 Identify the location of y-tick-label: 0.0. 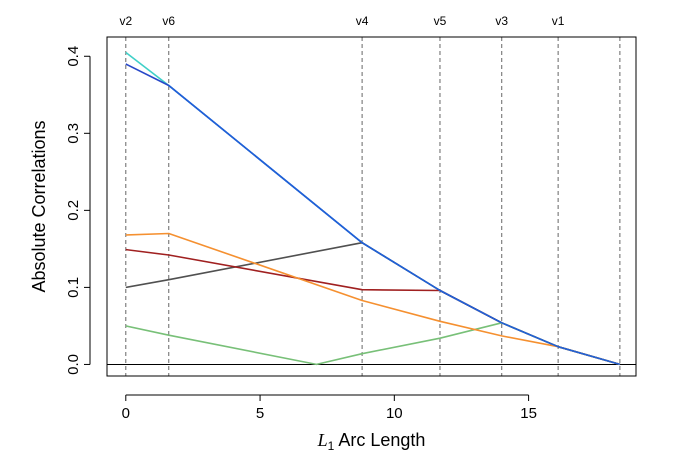
(73, 364).